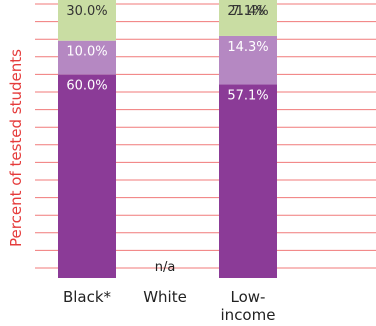 This screenshot has height=326, width=376. What do you see at coordinates (247, 95) in the screenshot?
I see `bar-label-2-0: 57.1%` at bounding box center [247, 95].